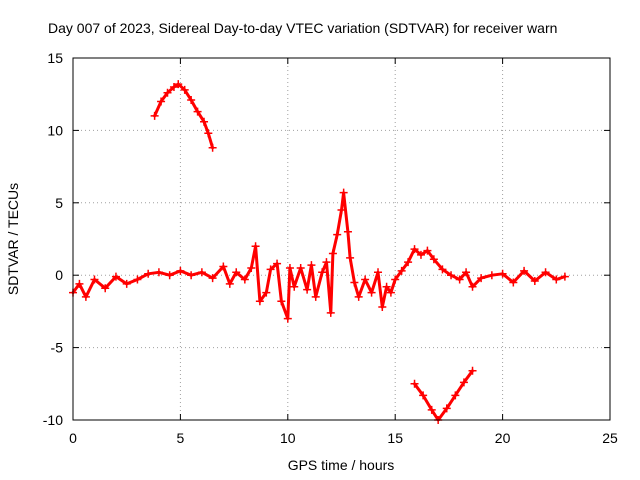  I want to click on x-tick-label: 0, so click(73, 438).